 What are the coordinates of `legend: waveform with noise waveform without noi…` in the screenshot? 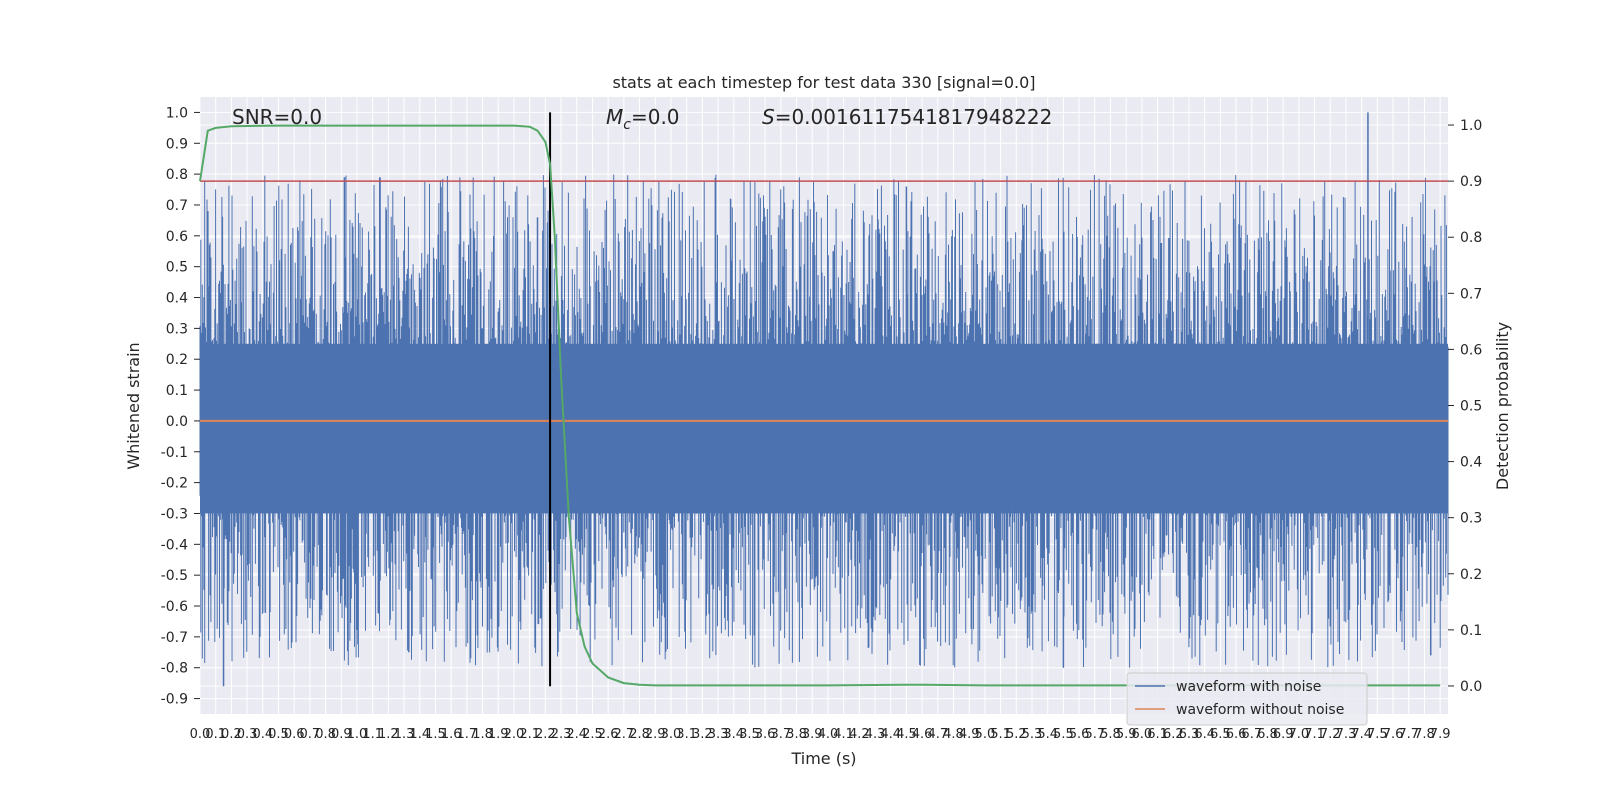 It's located at (1247, 699).